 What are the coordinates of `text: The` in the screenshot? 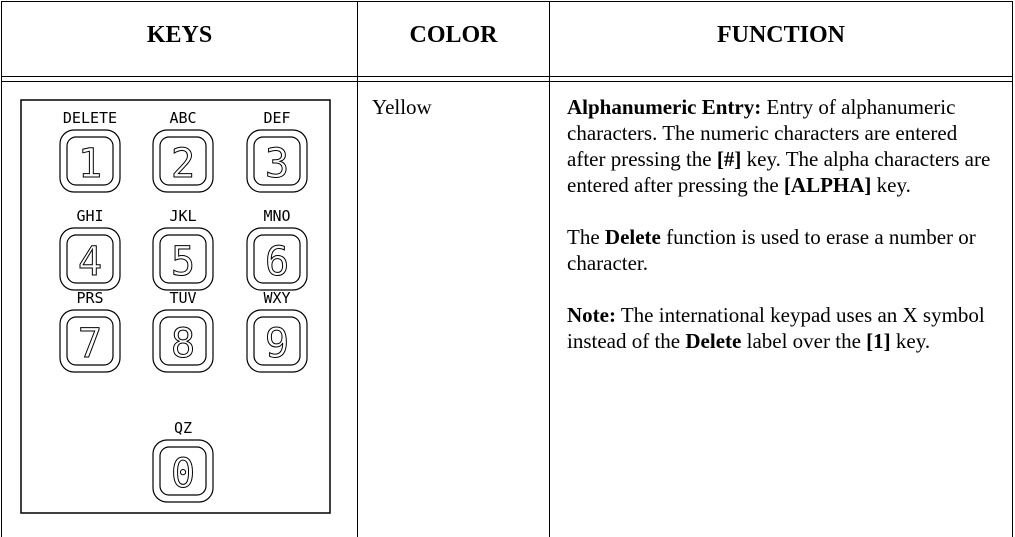 It's located at (586, 237).